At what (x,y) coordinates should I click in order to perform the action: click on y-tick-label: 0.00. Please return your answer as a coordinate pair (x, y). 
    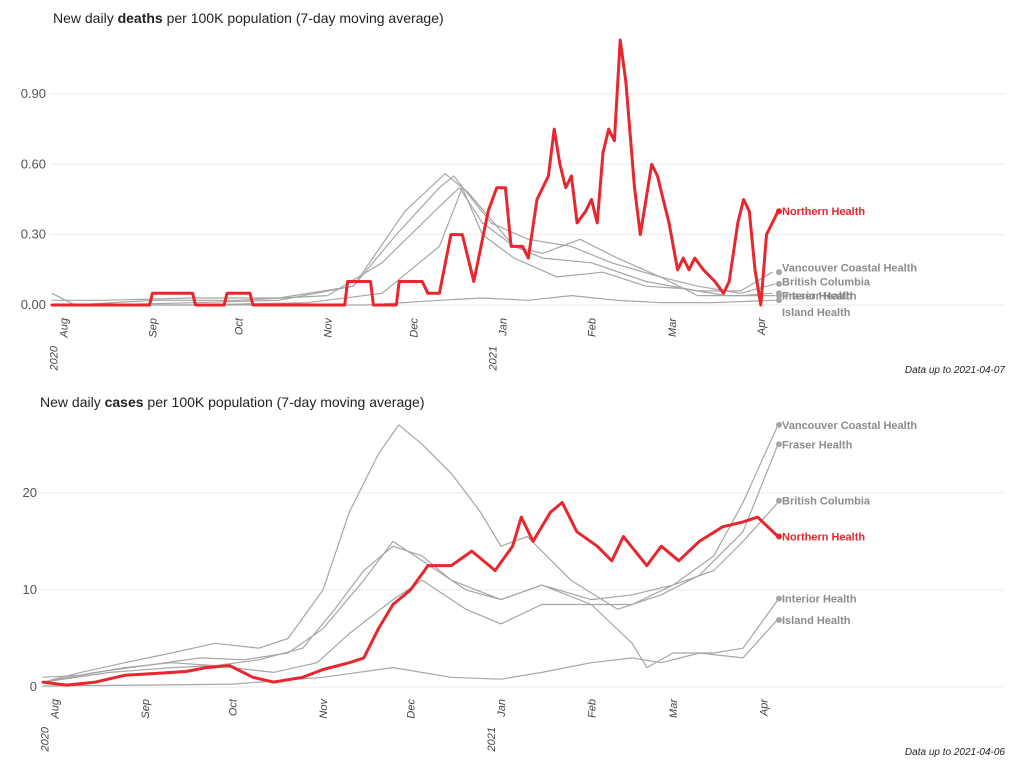
    Looking at the image, I should click on (33, 304).